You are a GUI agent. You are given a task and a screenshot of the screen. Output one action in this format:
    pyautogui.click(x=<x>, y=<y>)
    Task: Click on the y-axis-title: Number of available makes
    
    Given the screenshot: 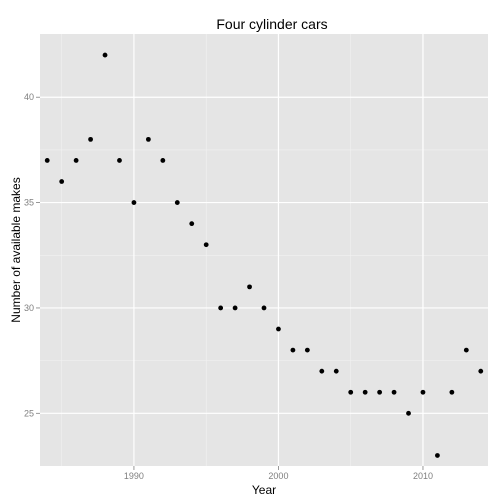 What is the action you would take?
    pyautogui.click(x=16, y=249)
    